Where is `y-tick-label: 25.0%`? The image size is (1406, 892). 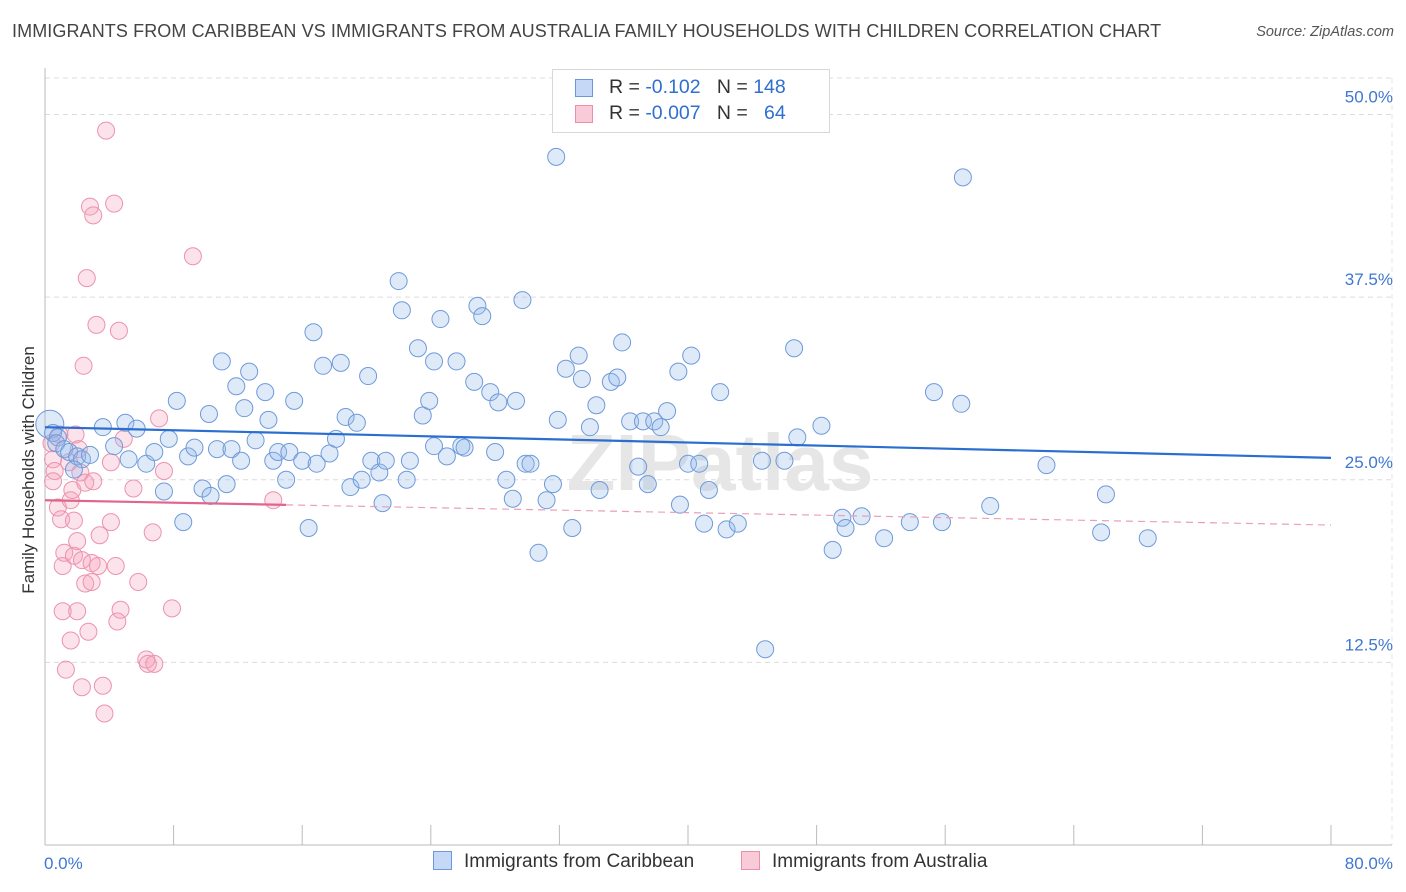 y-tick-label: 25.0% is located at coordinates (1369, 462).